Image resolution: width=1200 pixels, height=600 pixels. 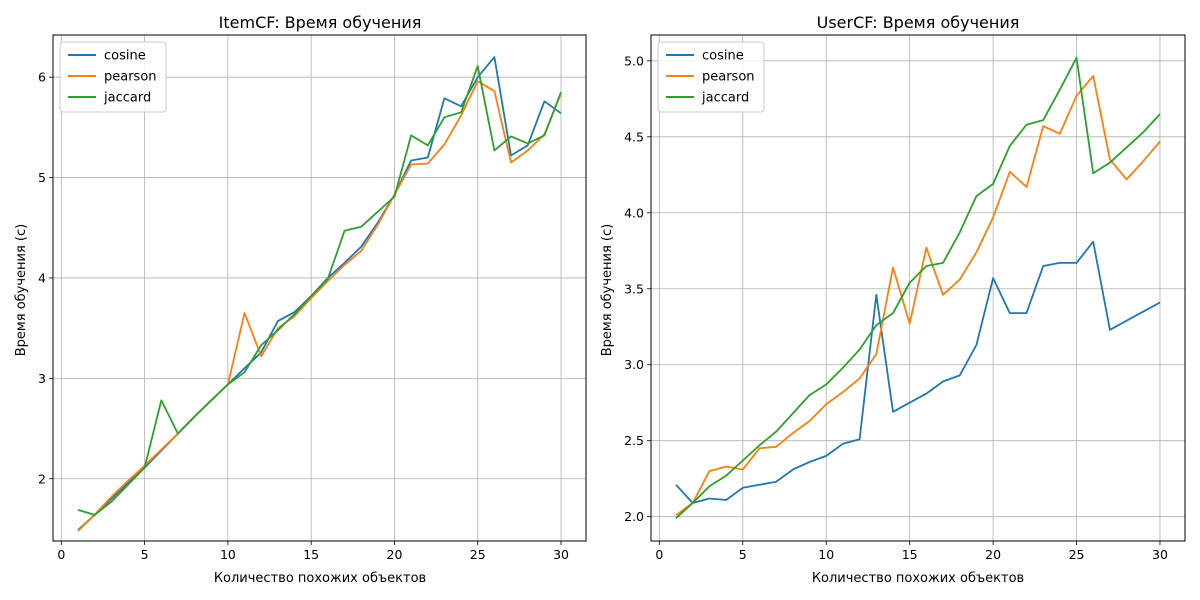 I want to click on y-tick-label: 2, so click(x=42, y=478).